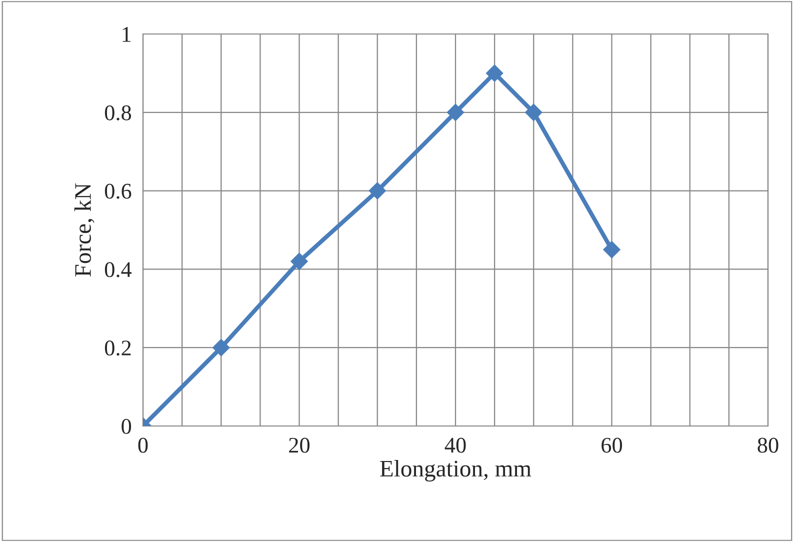 The height and width of the screenshot is (542, 794). I want to click on x-tick-label: 40, so click(455, 445).